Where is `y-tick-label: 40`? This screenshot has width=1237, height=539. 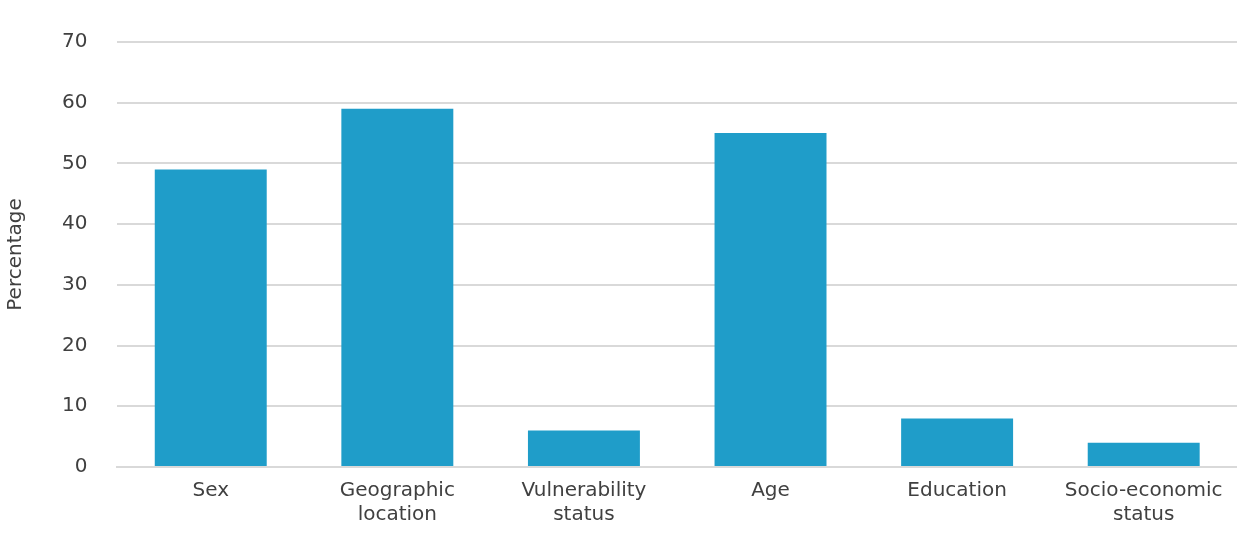 y-tick-label: 40 is located at coordinates (75, 222).